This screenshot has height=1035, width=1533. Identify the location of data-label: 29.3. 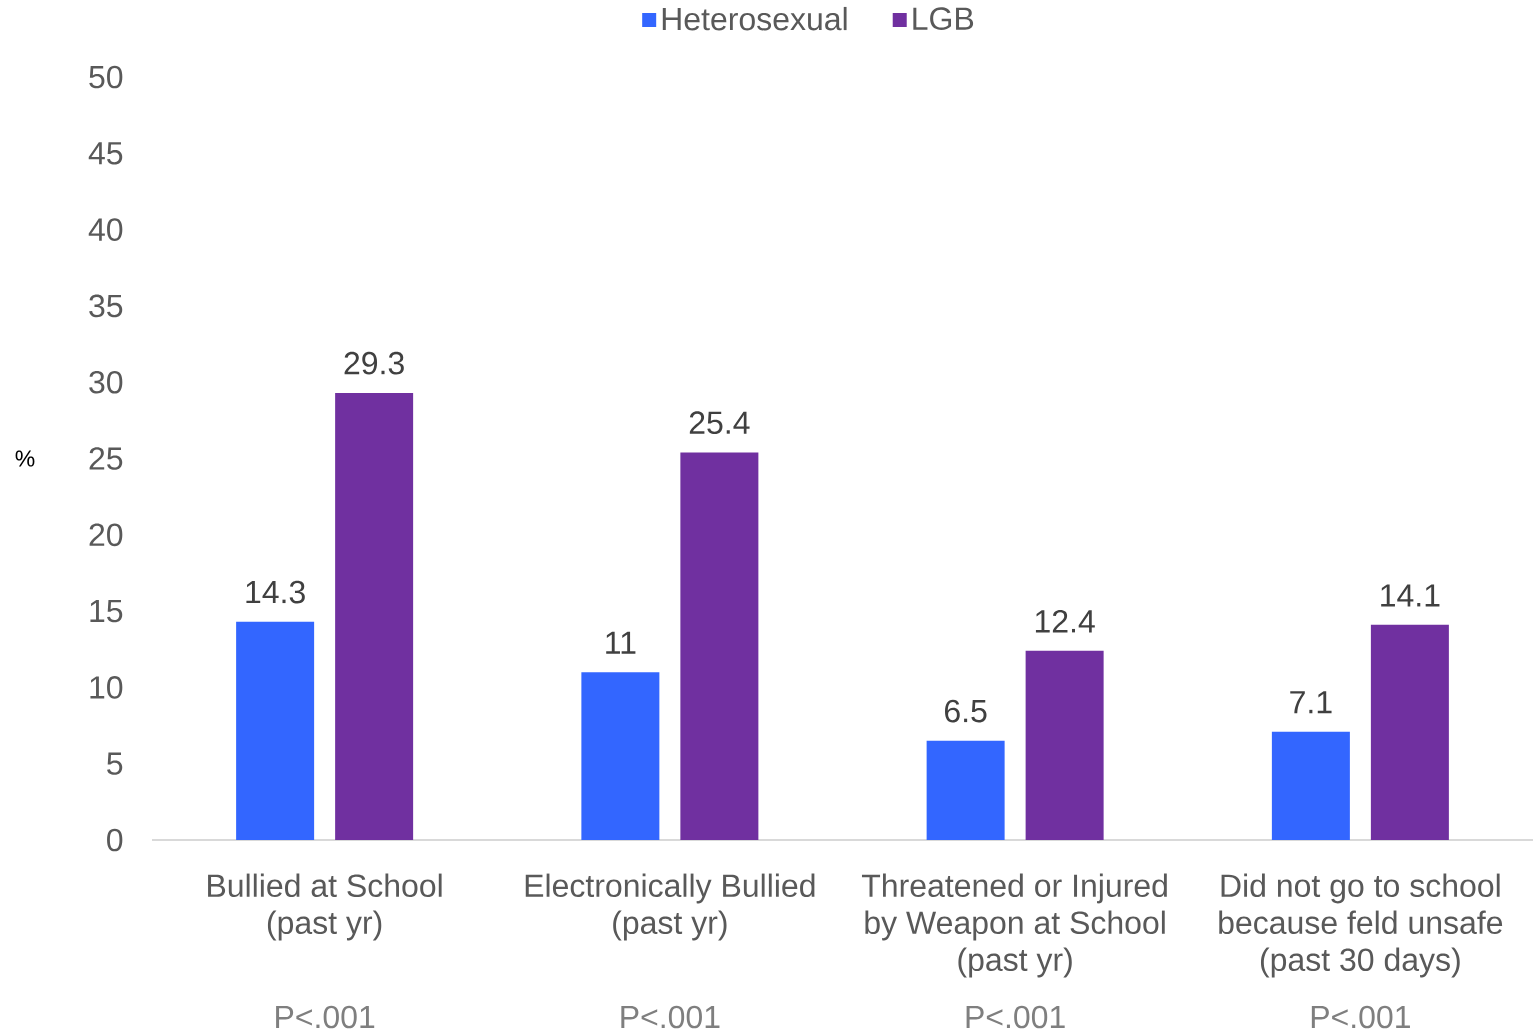
(374, 363).